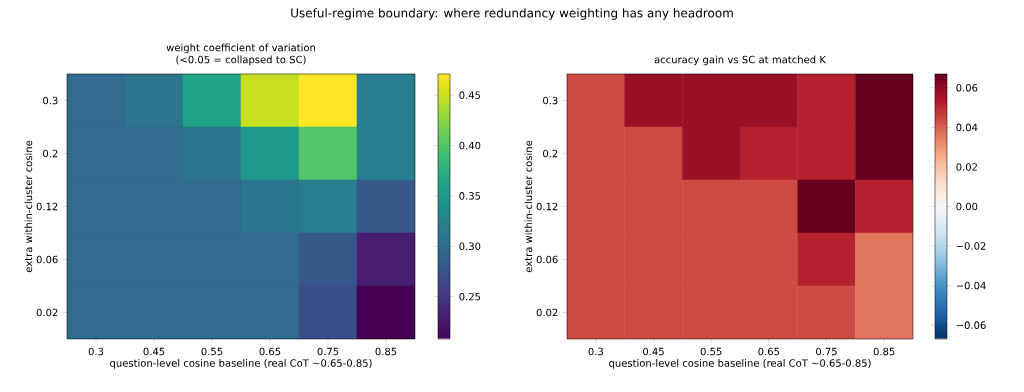 The image size is (1024, 392). I want to click on color-bar-label: 0.02, so click(966, 167).